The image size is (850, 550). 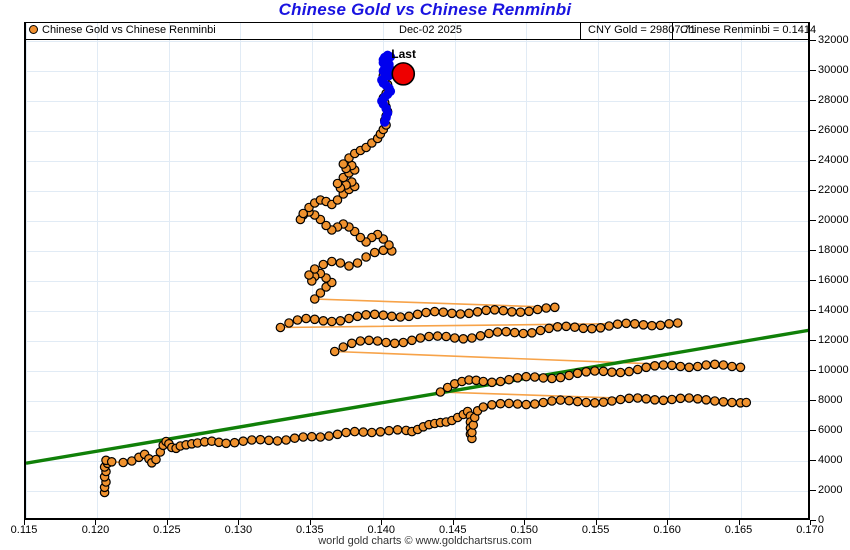 I want to click on last-point-label: Last, so click(x=403, y=53).